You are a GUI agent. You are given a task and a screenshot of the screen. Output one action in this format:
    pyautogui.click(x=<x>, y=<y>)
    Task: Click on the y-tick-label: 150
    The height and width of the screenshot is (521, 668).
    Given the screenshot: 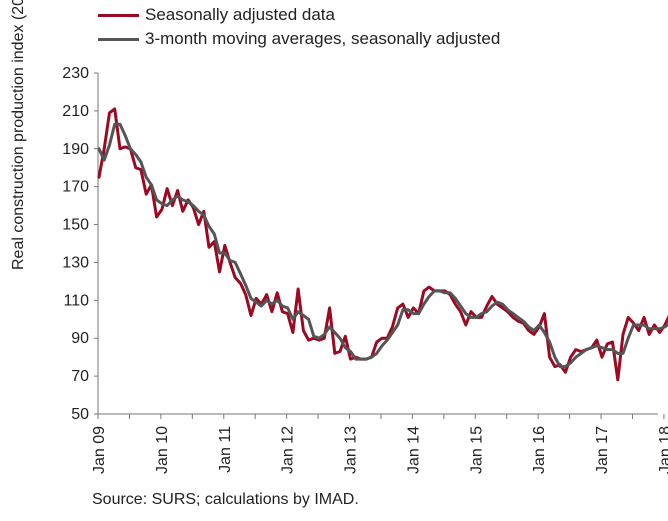 What is the action you would take?
    pyautogui.click(x=75, y=225)
    